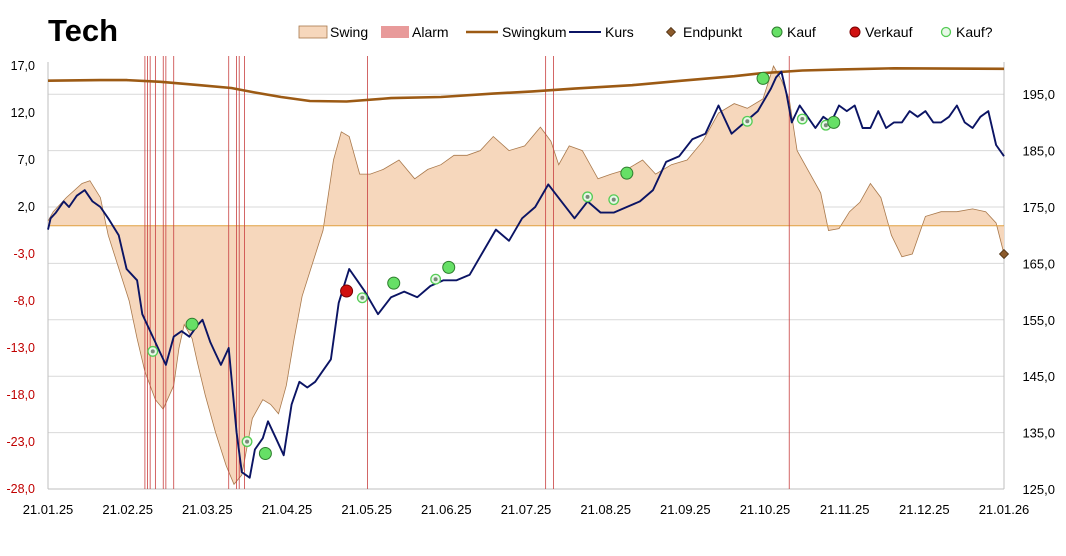 The width and height of the screenshot is (1066, 556). Describe the element at coordinates (889, 32) in the screenshot. I see `legend-label: Verkauf` at that location.